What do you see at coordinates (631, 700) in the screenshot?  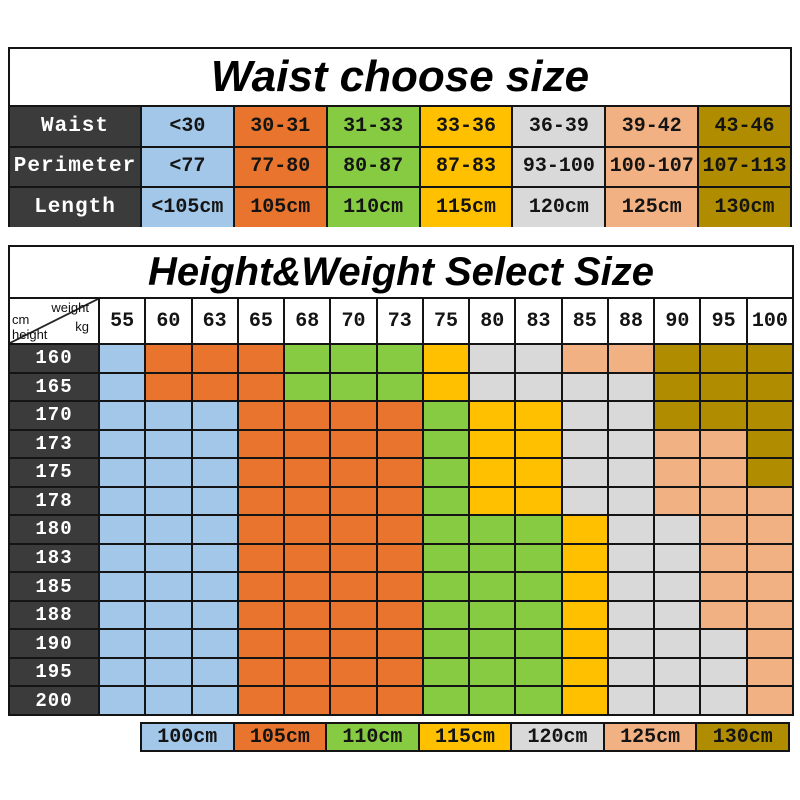 I see `size-cell-h200-w88` at bounding box center [631, 700].